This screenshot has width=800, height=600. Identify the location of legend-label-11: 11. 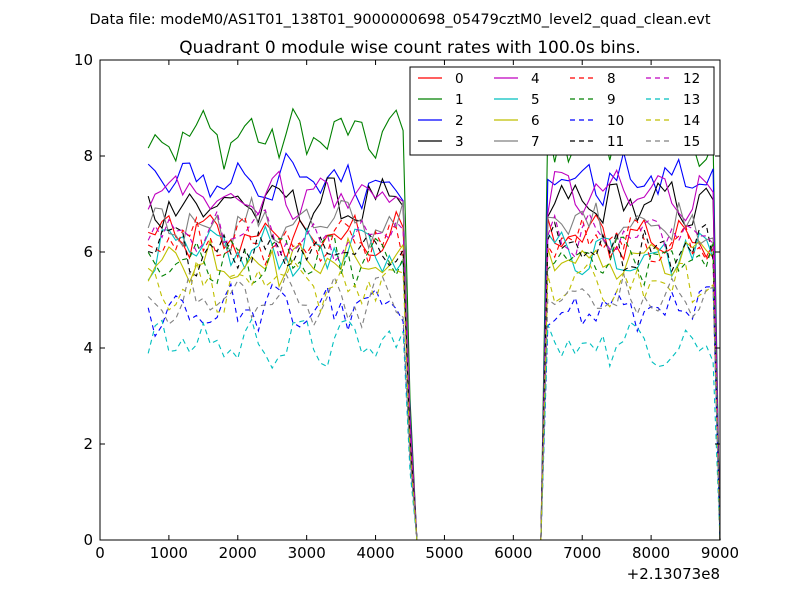
(615, 142).